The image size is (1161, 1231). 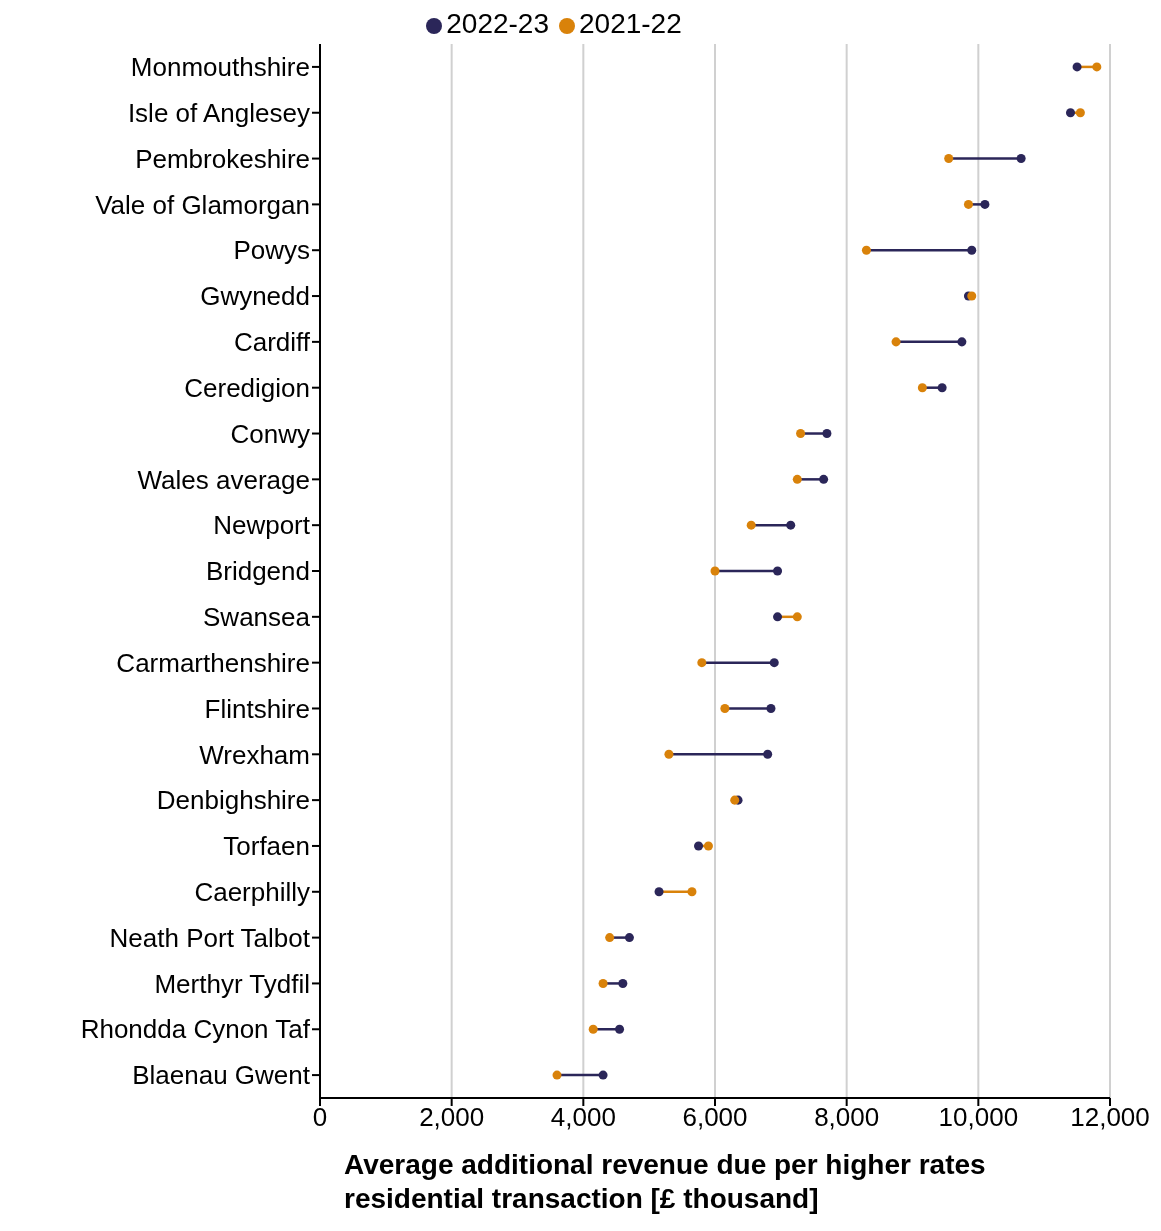 I want to click on y-tick-label: Isle of Anglesey, so click(x=218, y=112).